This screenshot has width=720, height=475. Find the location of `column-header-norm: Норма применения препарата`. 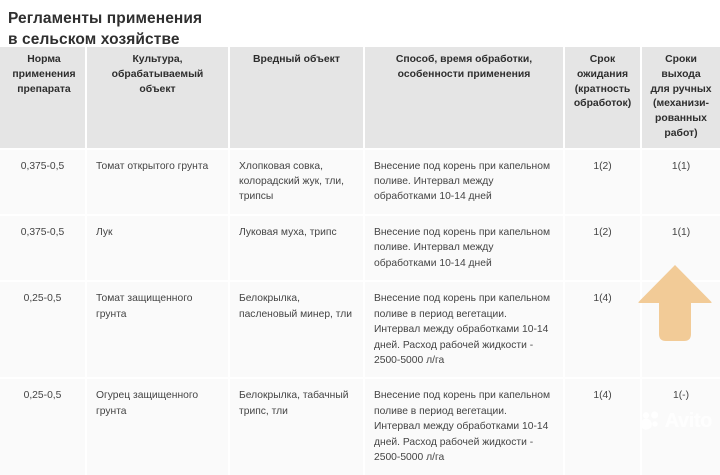

column-header-norm: Норма применения препарата is located at coordinates (42, 98).